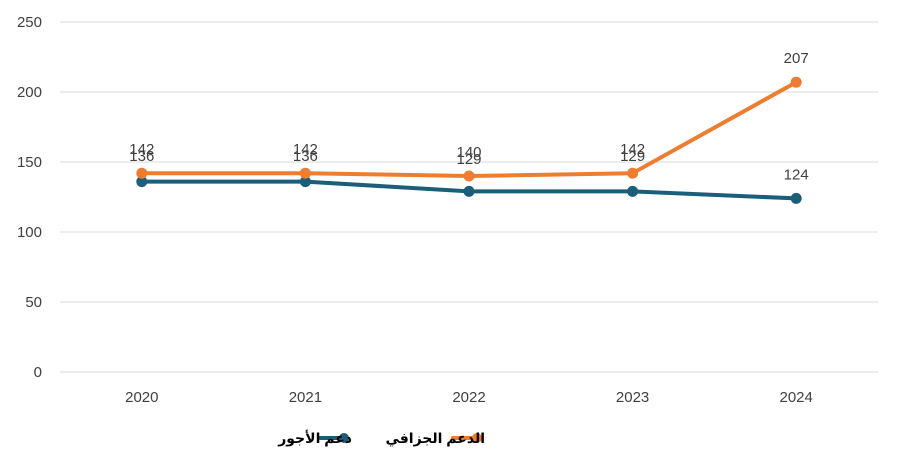  Describe the element at coordinates (632, 397) in the screenshot. I see `x-tick-label: 2023` at that location.